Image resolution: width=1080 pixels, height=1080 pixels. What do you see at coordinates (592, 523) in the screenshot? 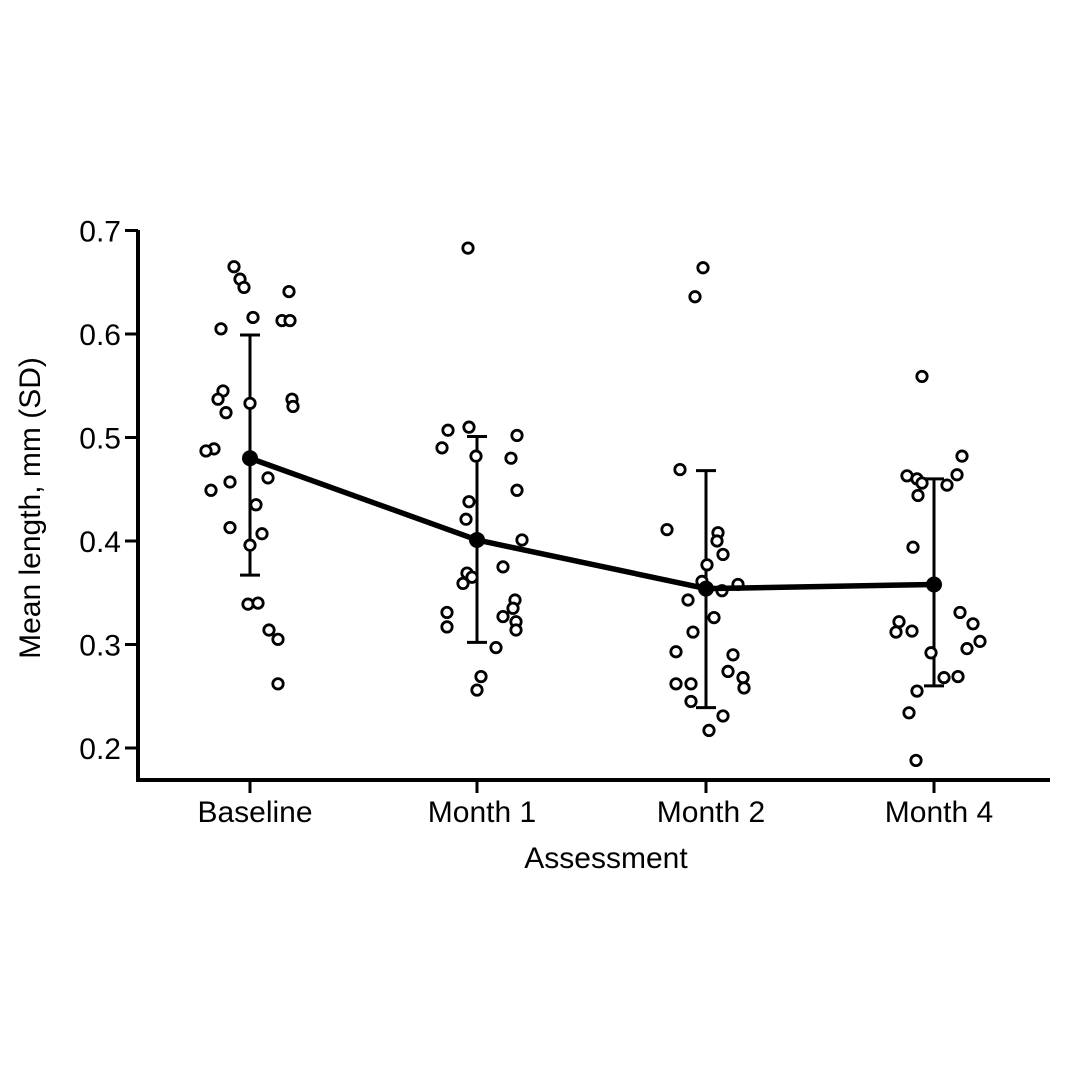
I see `mean-trend-line` at bounding box center [592, 523].